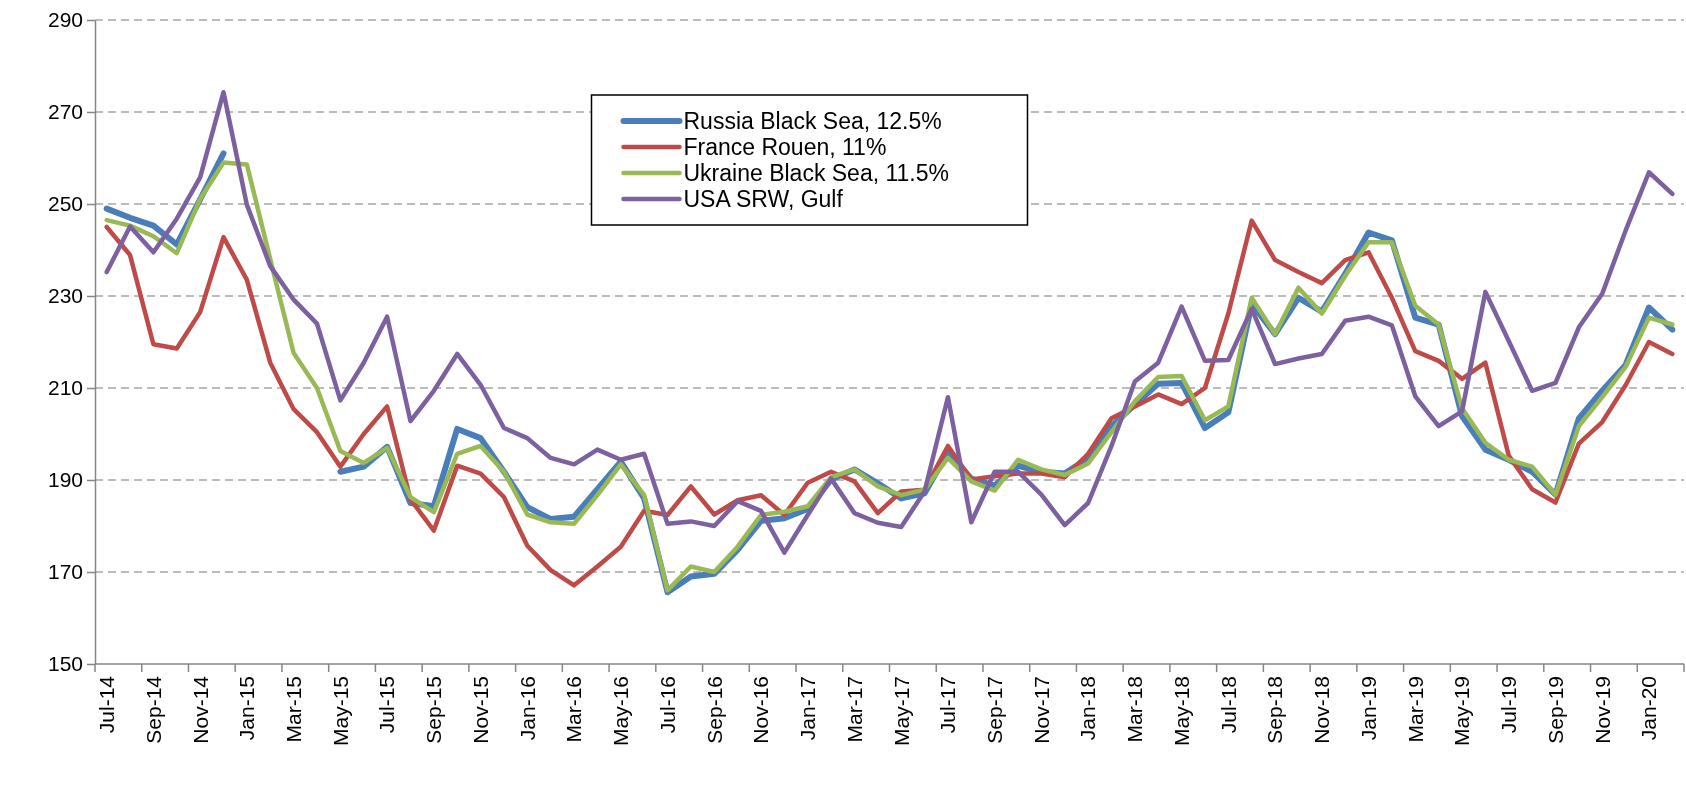  Describe the element at coordinates (763, 199) in the screenshot. I see `legend-label: USA SRW, Gulf` at that location.